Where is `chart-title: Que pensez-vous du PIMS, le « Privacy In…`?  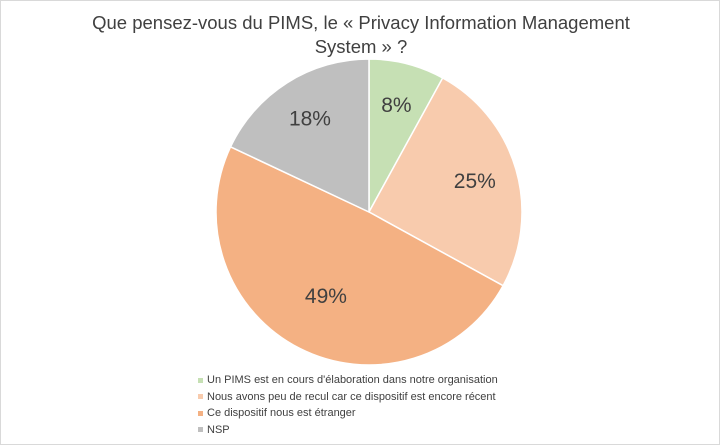
chart-title: Que pensez-vous du PIMS, le « Privacy In… is located at coordinates (361, 35).